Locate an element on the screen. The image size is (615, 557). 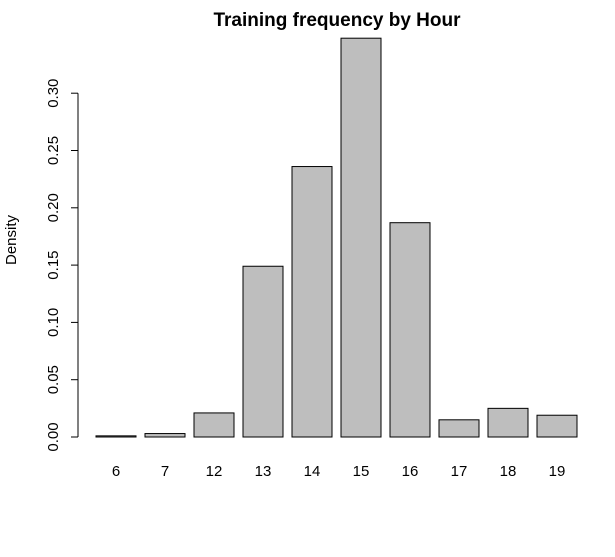
x-tick-label: 16 is located at coordinates (410, 471).